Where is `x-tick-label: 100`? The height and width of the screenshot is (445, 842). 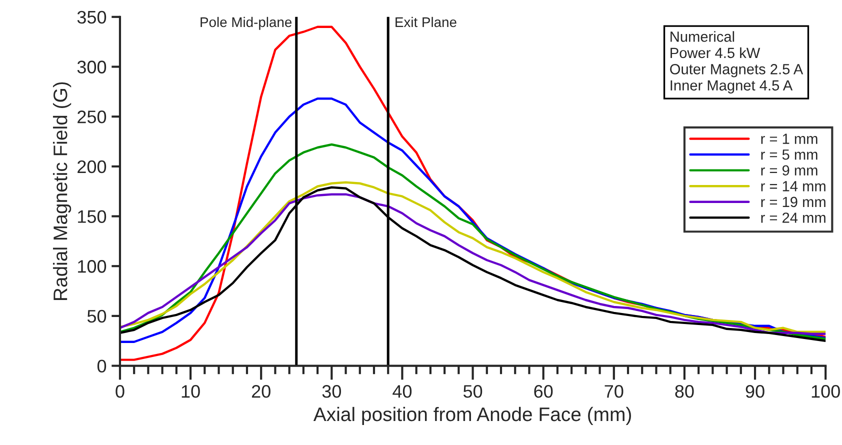 x-tick-label: 100 is located at coordinates (826, 391).